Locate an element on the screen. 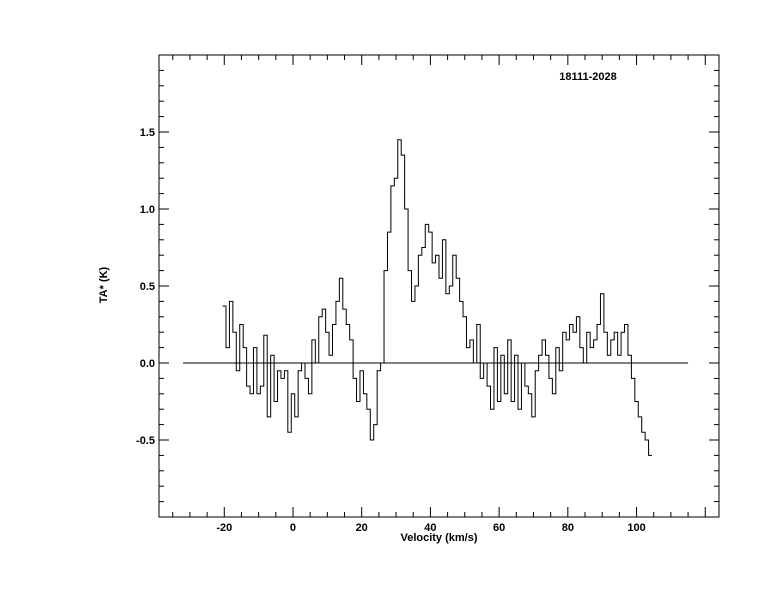 The height and width of the screenshot is (612, 774). y-tick-label: 0.5 is located at coordinates (147, 287).